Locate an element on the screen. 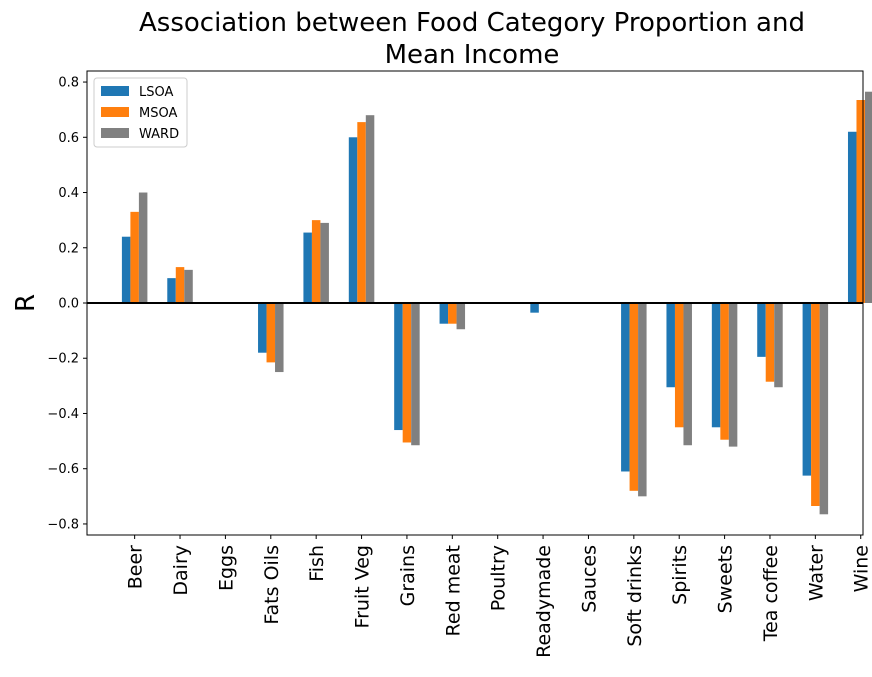  bar-lsoa-fats-oils is located at coordinates (262, 328).